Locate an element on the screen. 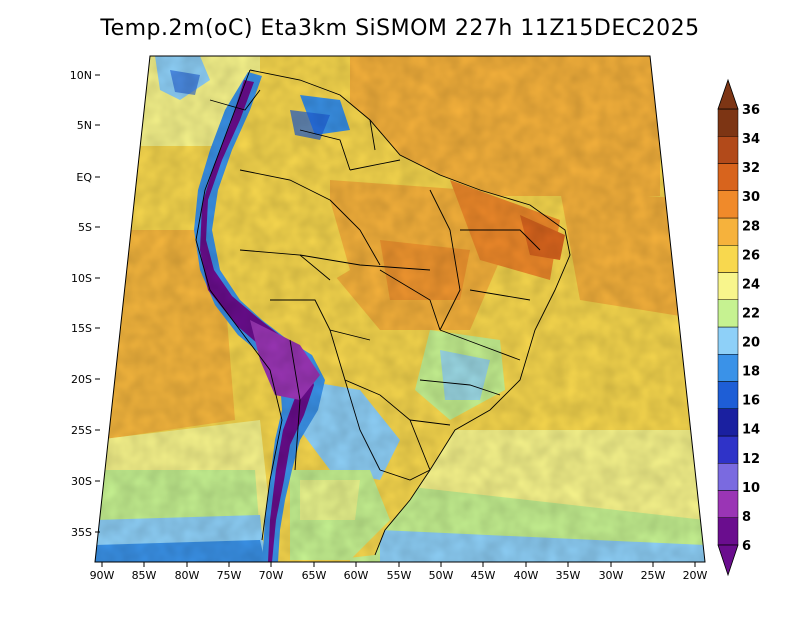 This screenshot has width=800, height=618. lon-label: 30W is located at coordinates (611, 575).